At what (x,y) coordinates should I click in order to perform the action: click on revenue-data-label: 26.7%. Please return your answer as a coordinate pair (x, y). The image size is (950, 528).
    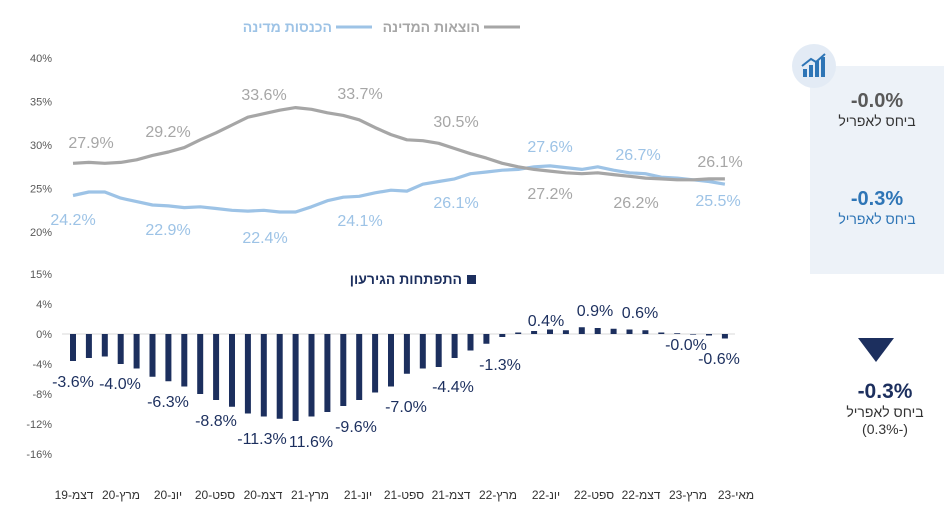
    Looking at the image, I should click on (637, 155).